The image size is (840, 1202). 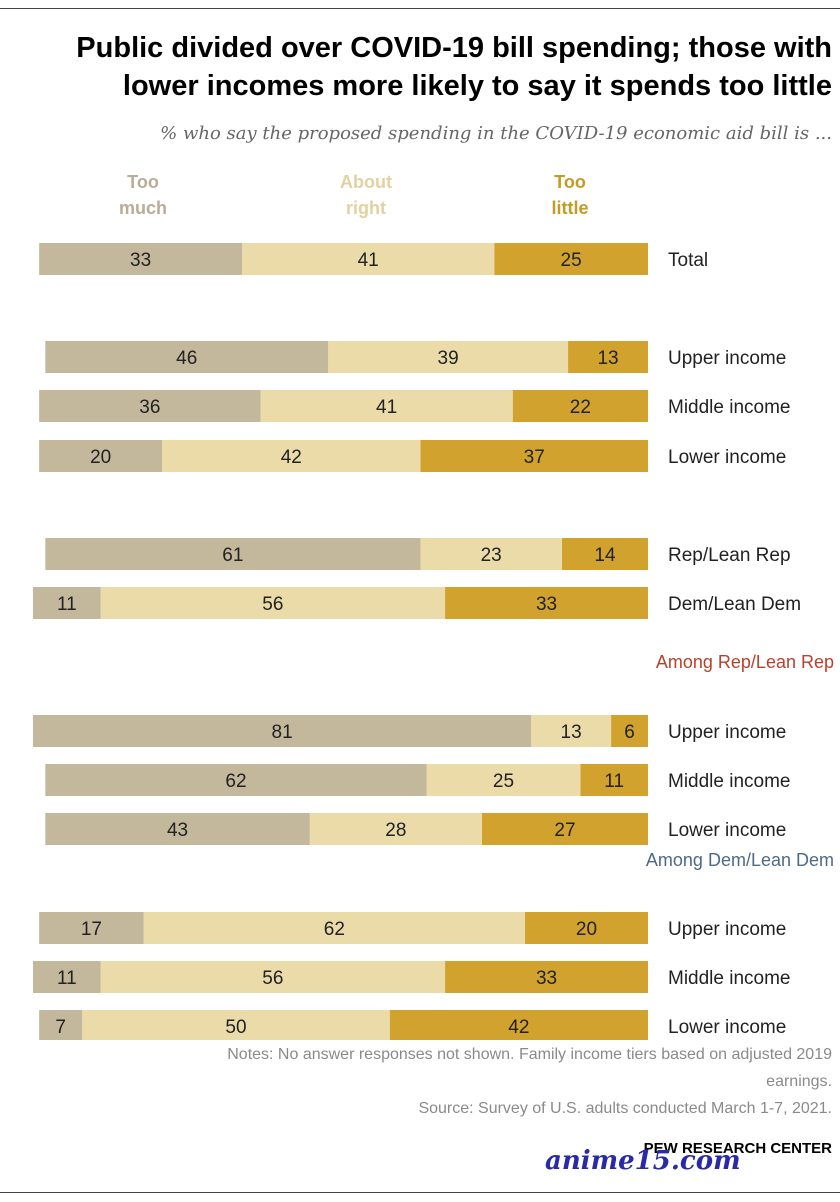 What do you see at coordinates (729, 555) in the screenshot?
I see `row-label: Rep/Lean Rep` at bounding box center [729, 555].